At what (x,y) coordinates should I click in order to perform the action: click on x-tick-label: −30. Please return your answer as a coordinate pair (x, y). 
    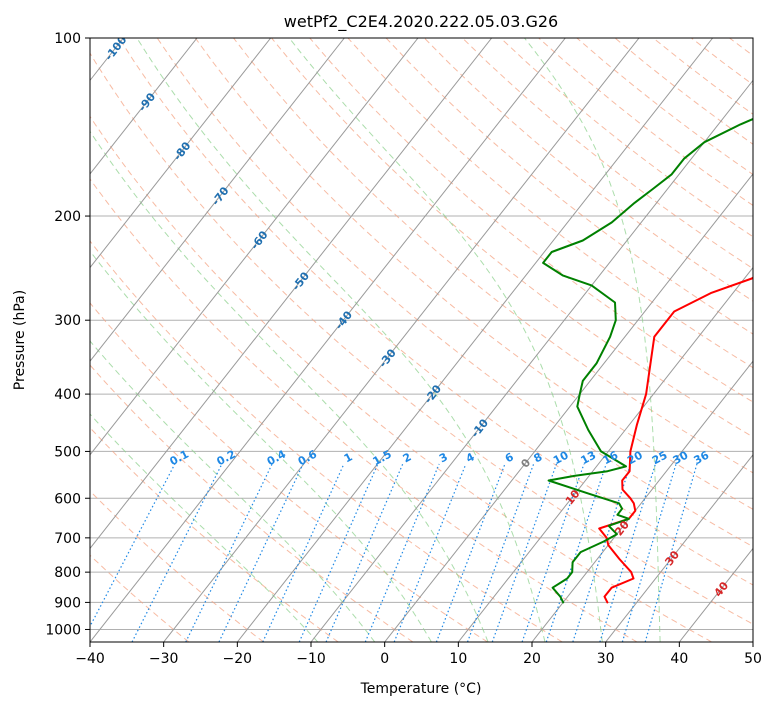
    Looking at the image, I should click on (164, 659).